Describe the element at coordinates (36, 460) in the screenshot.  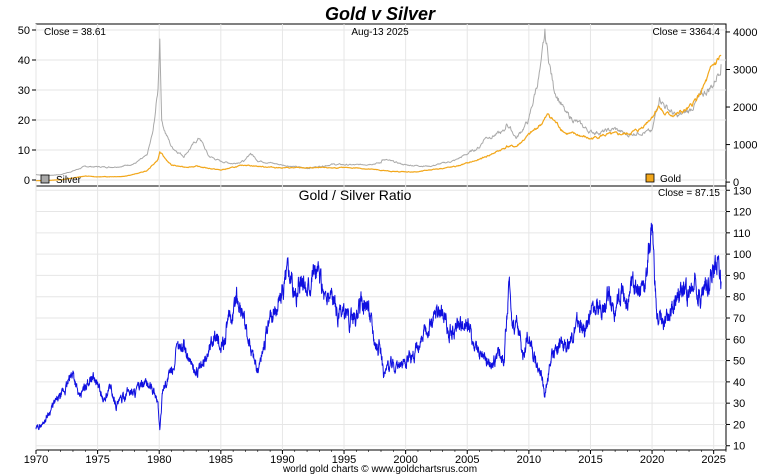
I see `x-tick-label: 1970` at that location.